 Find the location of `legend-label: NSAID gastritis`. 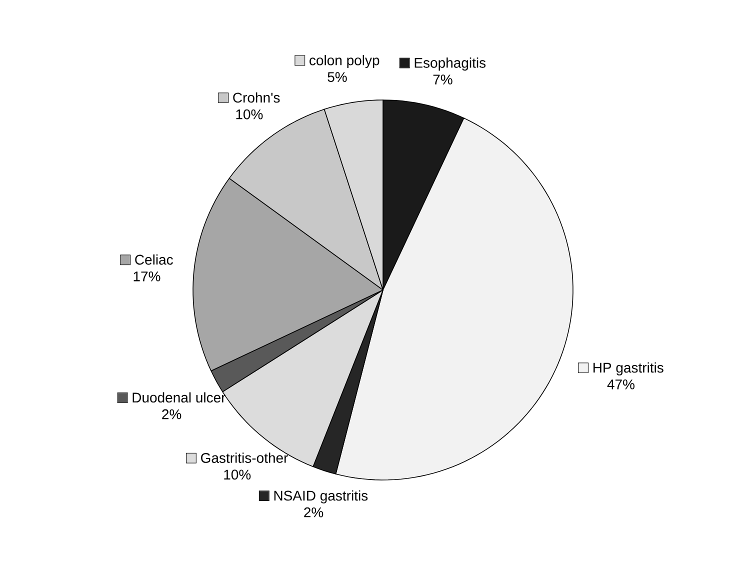

legend-label: NSAID gastritis is located at coordinates (321, 497).